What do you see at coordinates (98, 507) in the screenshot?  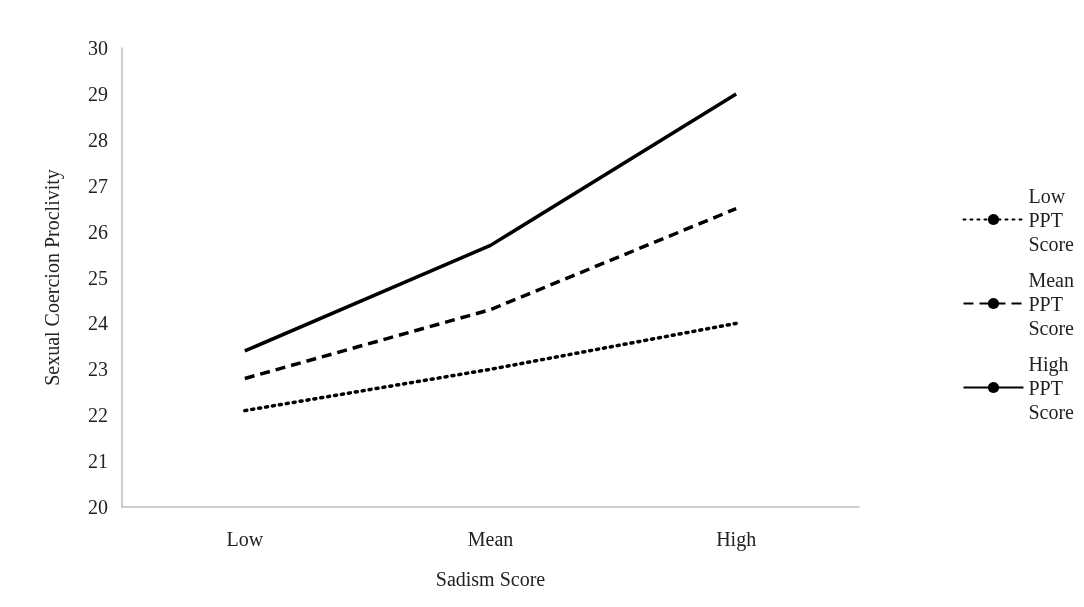 I see `y-tick-label: 20` at bounding box center [98, 507].